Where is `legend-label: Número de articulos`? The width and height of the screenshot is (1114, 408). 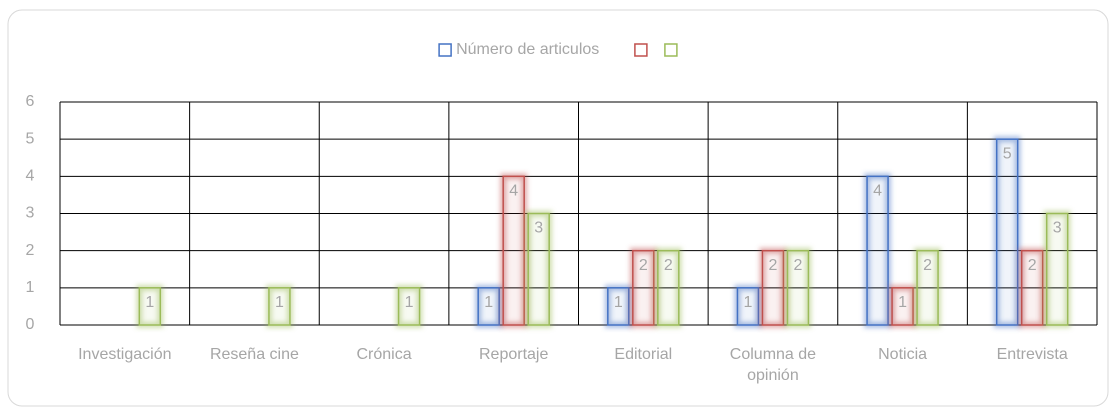 legend-label: Número de articulos is located at coordinates (527, 49).